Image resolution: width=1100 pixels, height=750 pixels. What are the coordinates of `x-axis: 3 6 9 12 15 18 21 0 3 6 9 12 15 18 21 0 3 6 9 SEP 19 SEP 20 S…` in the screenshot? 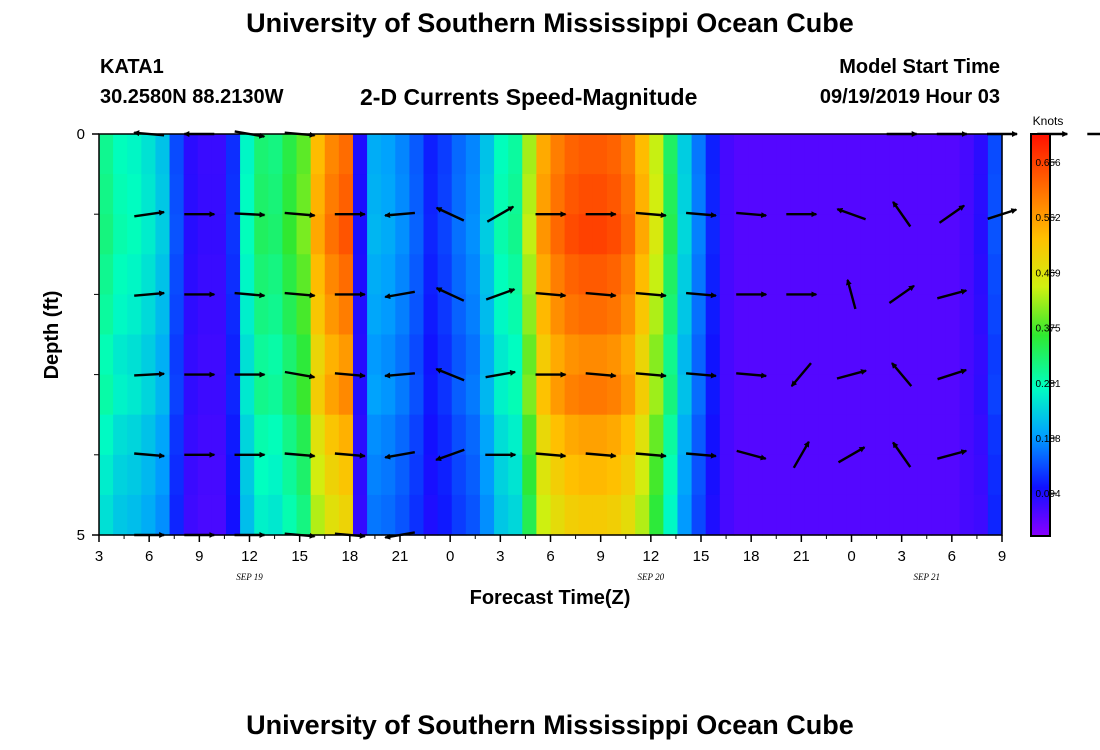 It's located at (550, 558).